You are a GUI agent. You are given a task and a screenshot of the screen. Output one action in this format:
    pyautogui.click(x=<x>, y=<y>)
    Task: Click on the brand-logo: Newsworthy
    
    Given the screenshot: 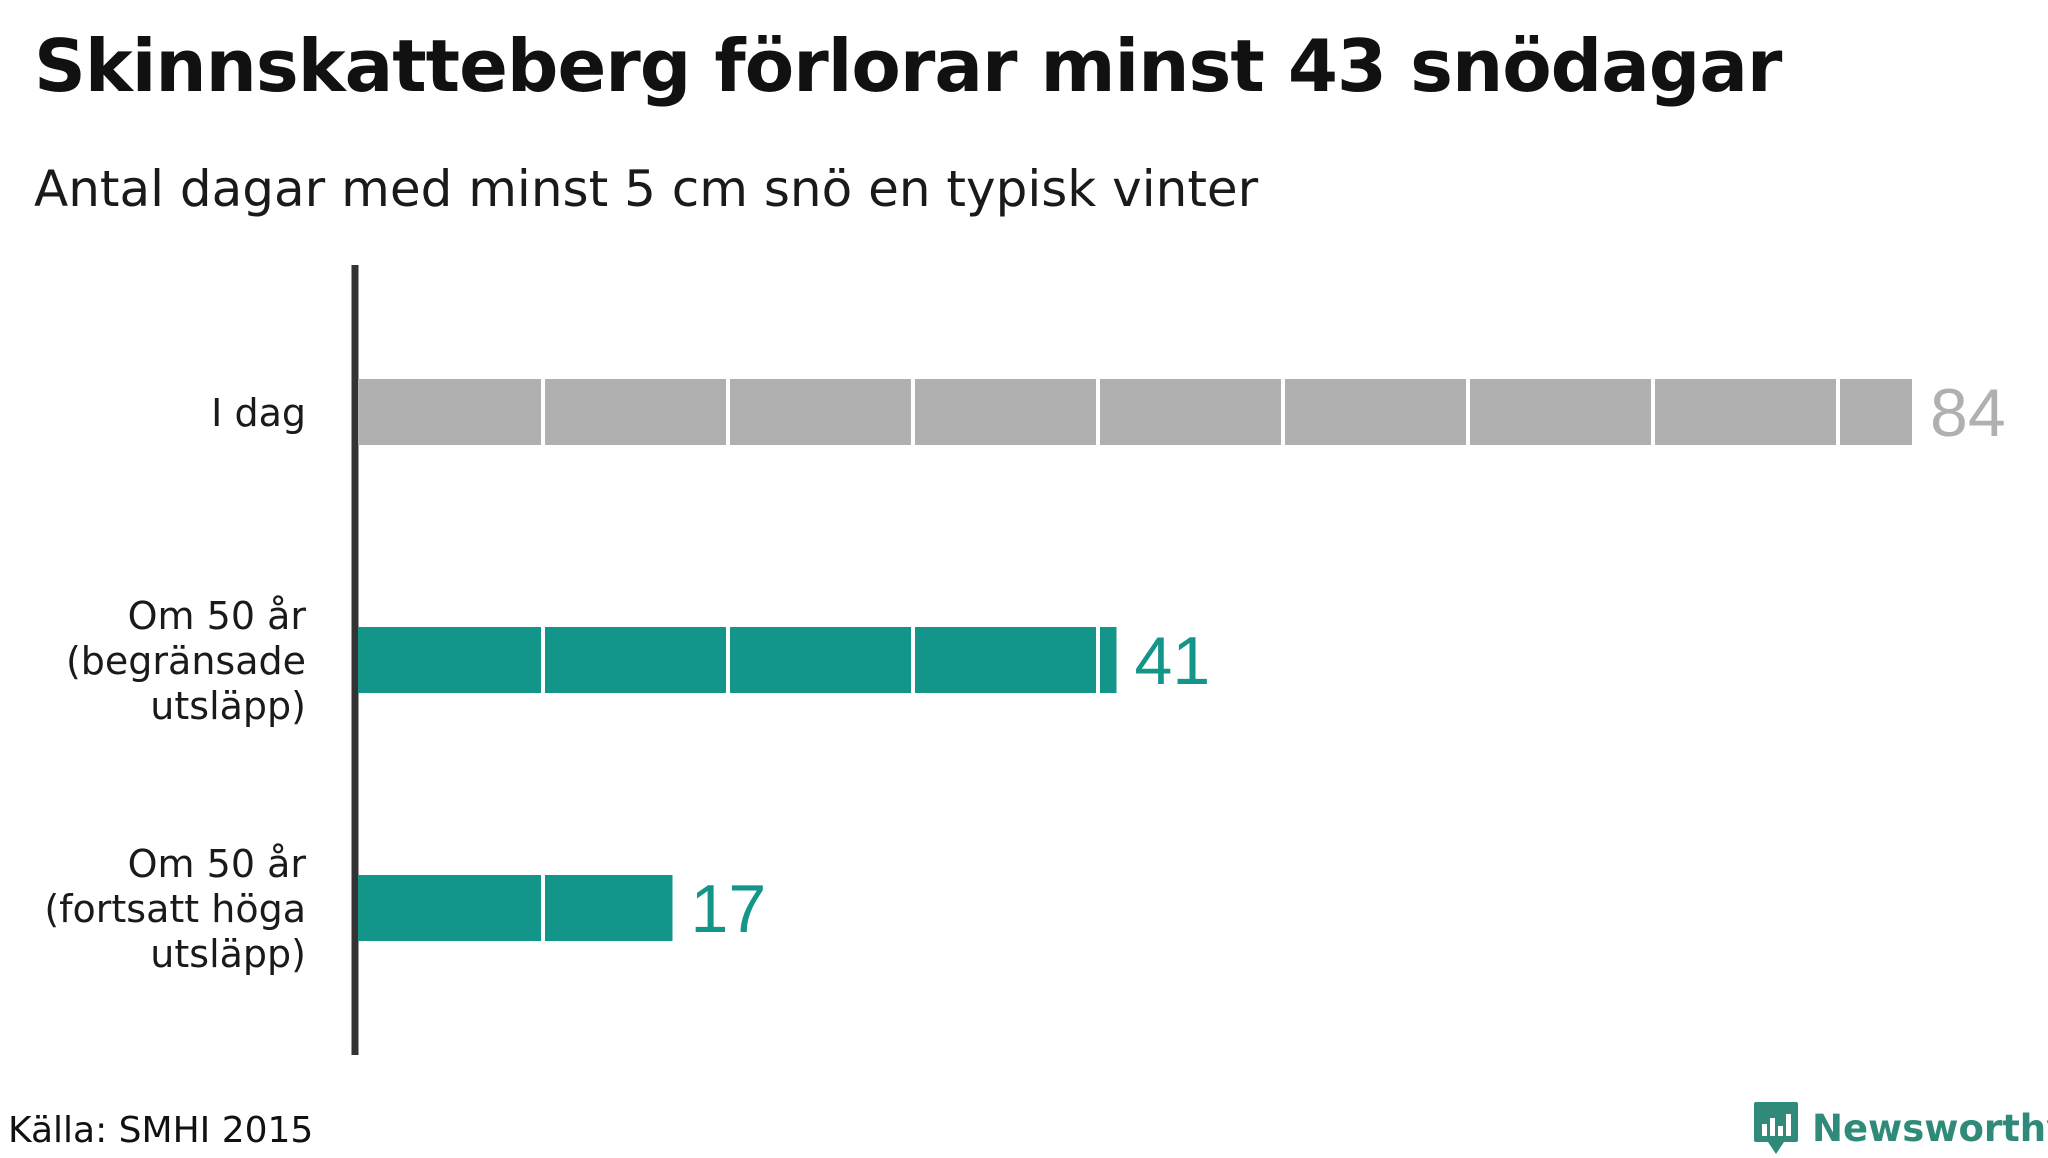 What is the action you would take?
    pyautogui.click(x=1900, y=1128)
    